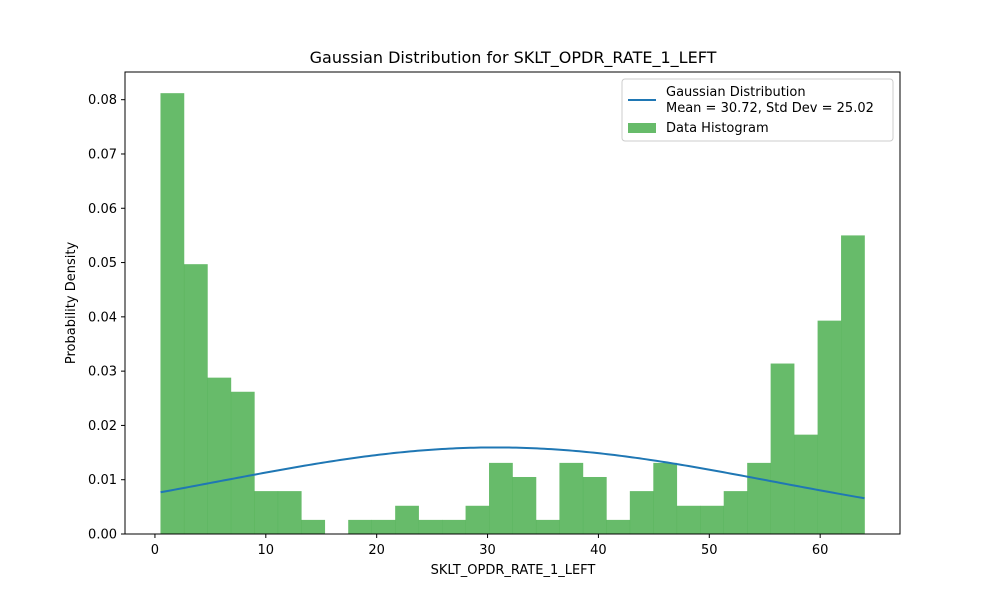  I want to click on legend-label-histogram: Data Histogram, so click(717, 128).